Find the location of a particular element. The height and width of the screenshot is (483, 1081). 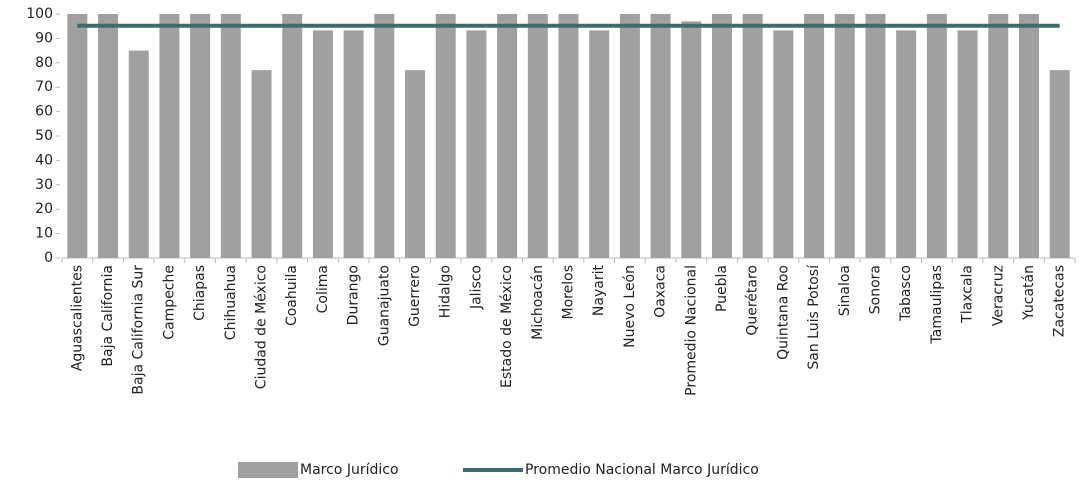

x-tick-label: Tamaulipas is located at coordinates (937, 304).